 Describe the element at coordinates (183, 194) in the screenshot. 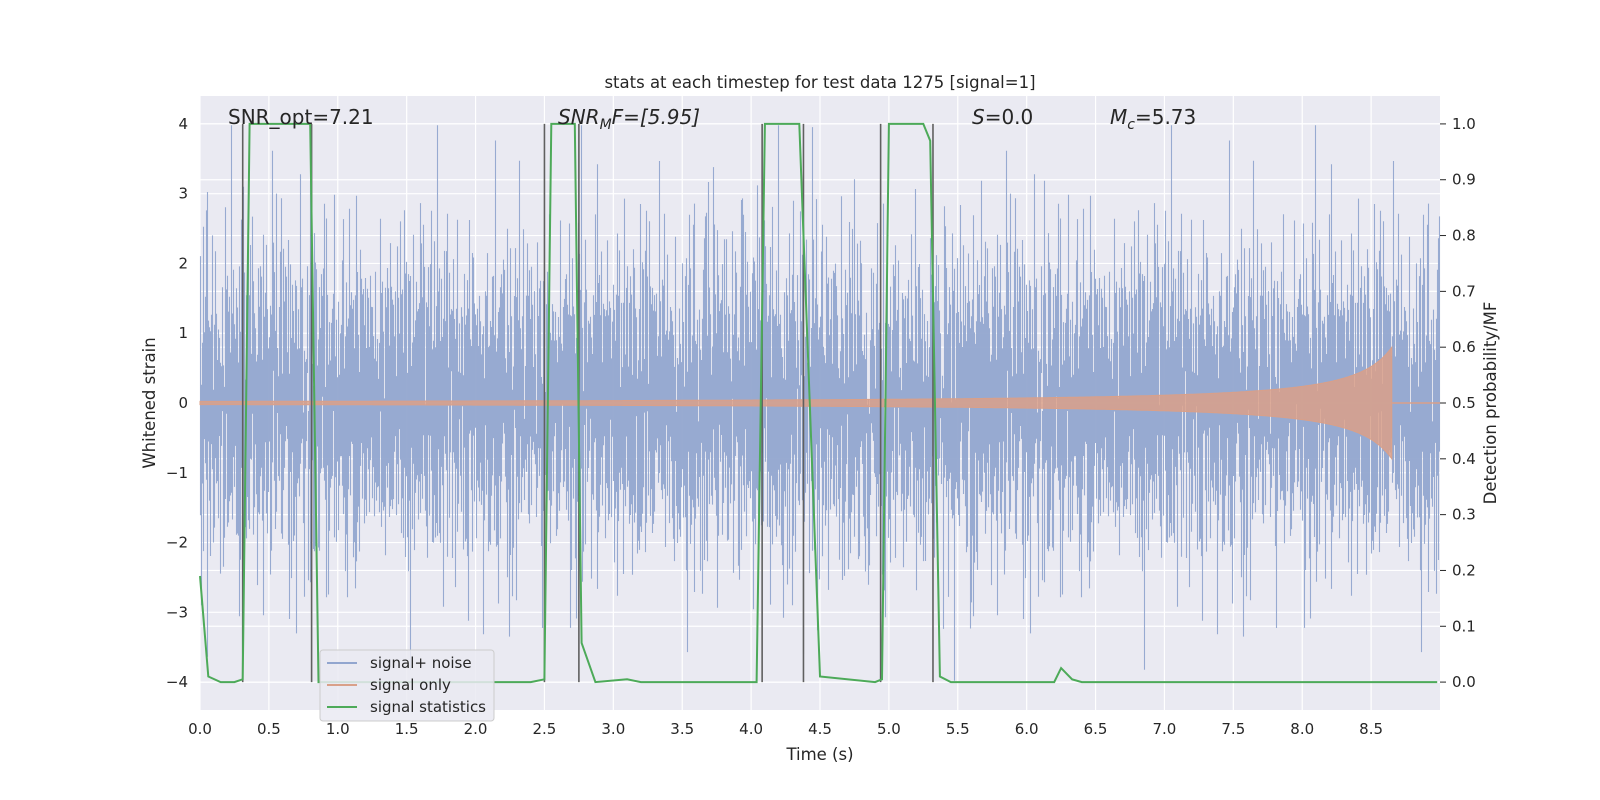

I see `y-tick-label: 3` at that location.